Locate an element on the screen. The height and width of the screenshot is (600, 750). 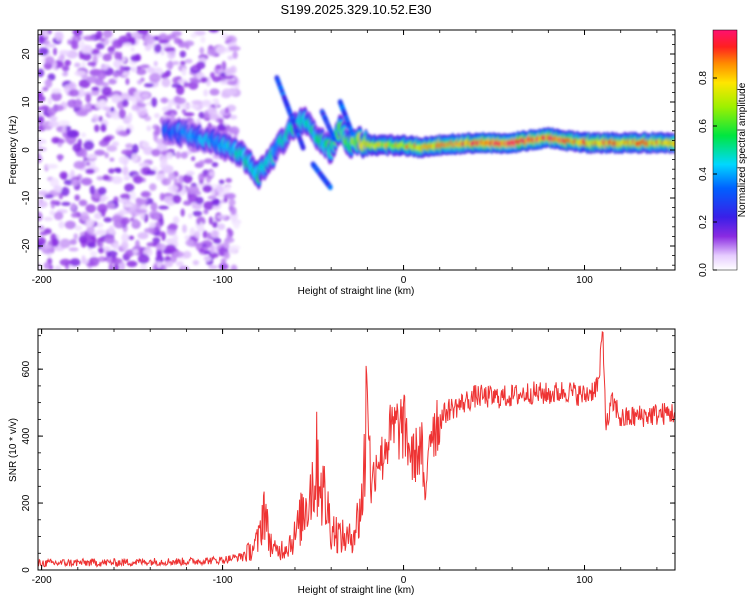
colorbar-tick-label: 0.4 is located at coordinates (703, 174).